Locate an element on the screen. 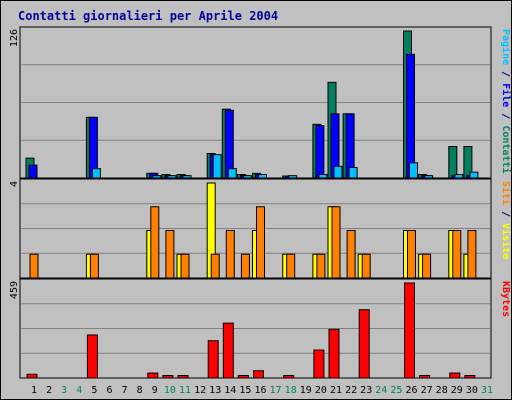  legend-entry-pages-0: Pagine is located at coordinates (506, 47).